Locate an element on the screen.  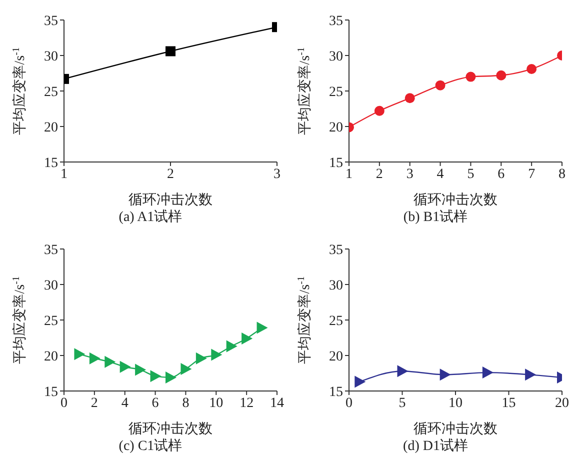
text: (a) A1试样 is located at coordinates (151, 217).